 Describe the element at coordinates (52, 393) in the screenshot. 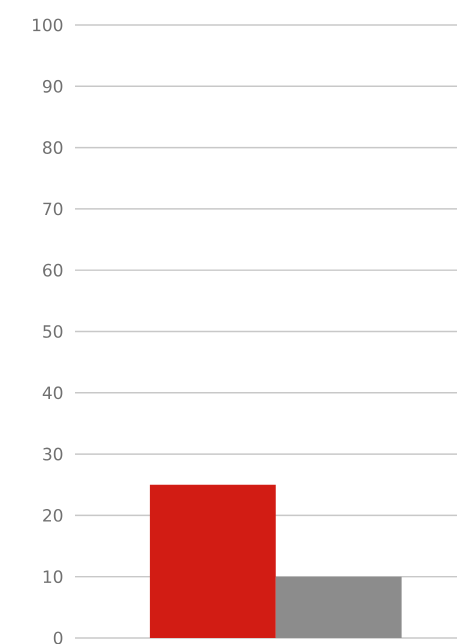

I see `y-tick-label: 40` at that location.